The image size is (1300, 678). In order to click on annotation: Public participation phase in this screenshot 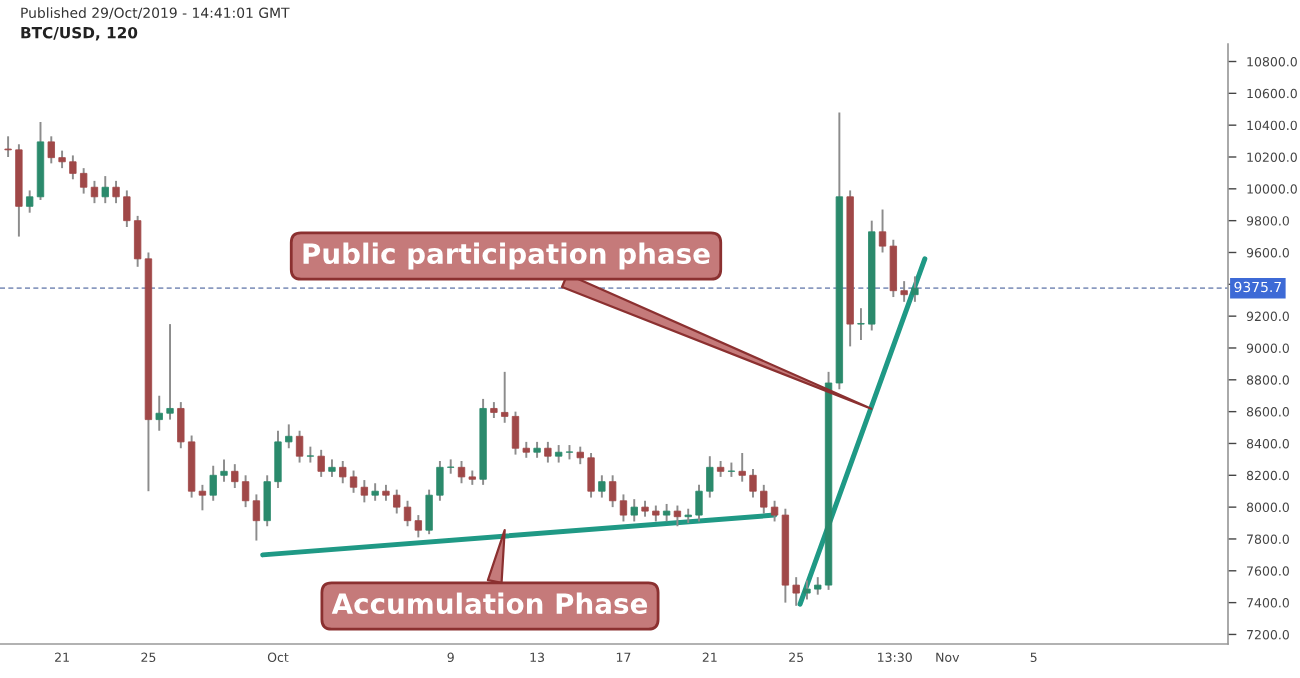, I will do `click(506, 256)`.